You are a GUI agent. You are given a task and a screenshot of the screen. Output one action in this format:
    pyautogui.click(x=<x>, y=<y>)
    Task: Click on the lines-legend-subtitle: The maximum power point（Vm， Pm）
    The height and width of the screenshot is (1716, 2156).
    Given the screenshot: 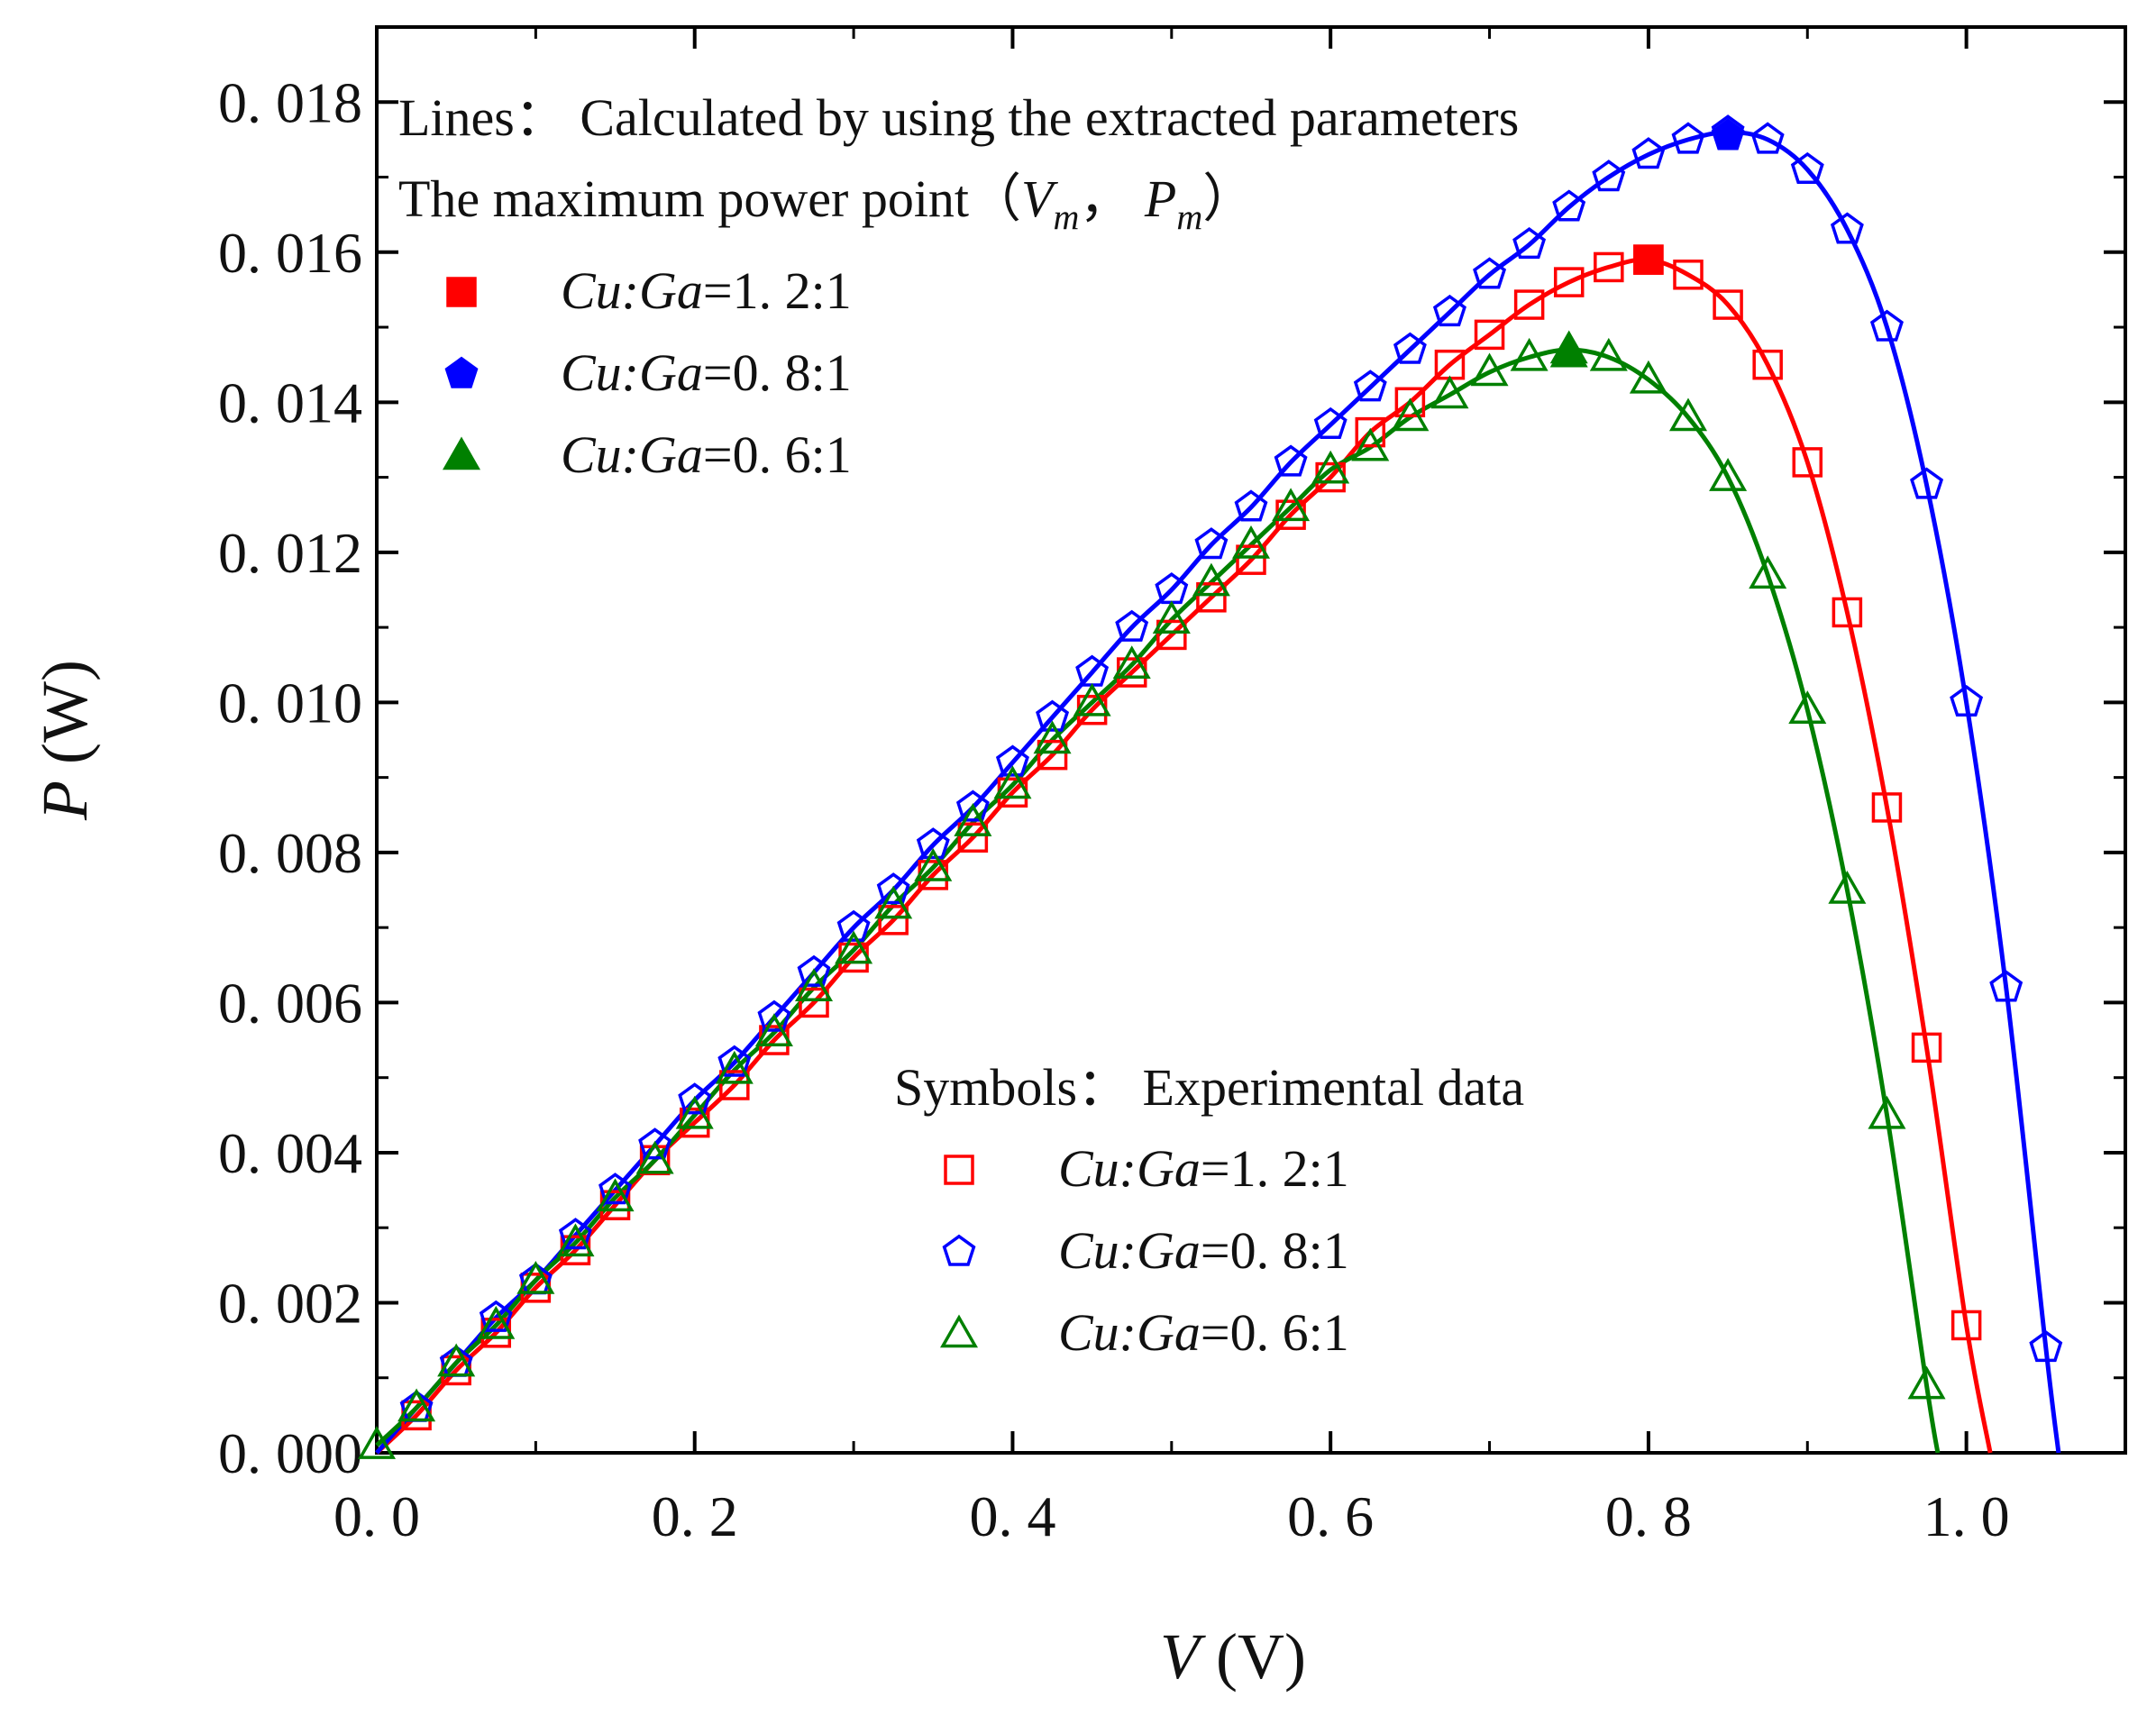 What is the action you would take?
    pyautogui.click(x=826, y=203)
    